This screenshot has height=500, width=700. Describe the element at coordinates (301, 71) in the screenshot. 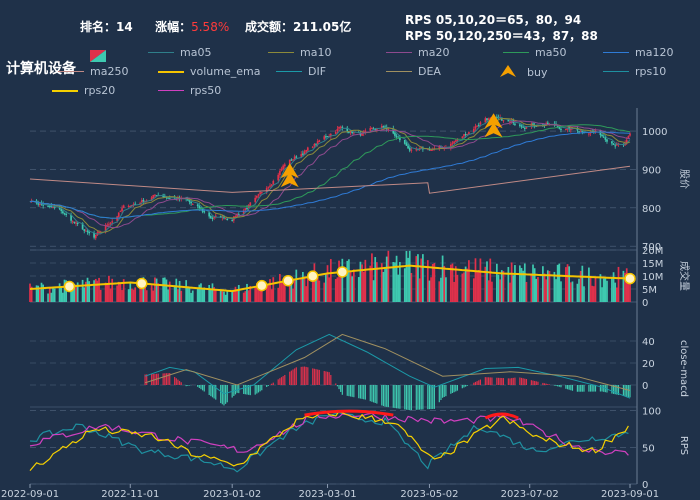

I see `legend-item-dif: DIF` at that location.